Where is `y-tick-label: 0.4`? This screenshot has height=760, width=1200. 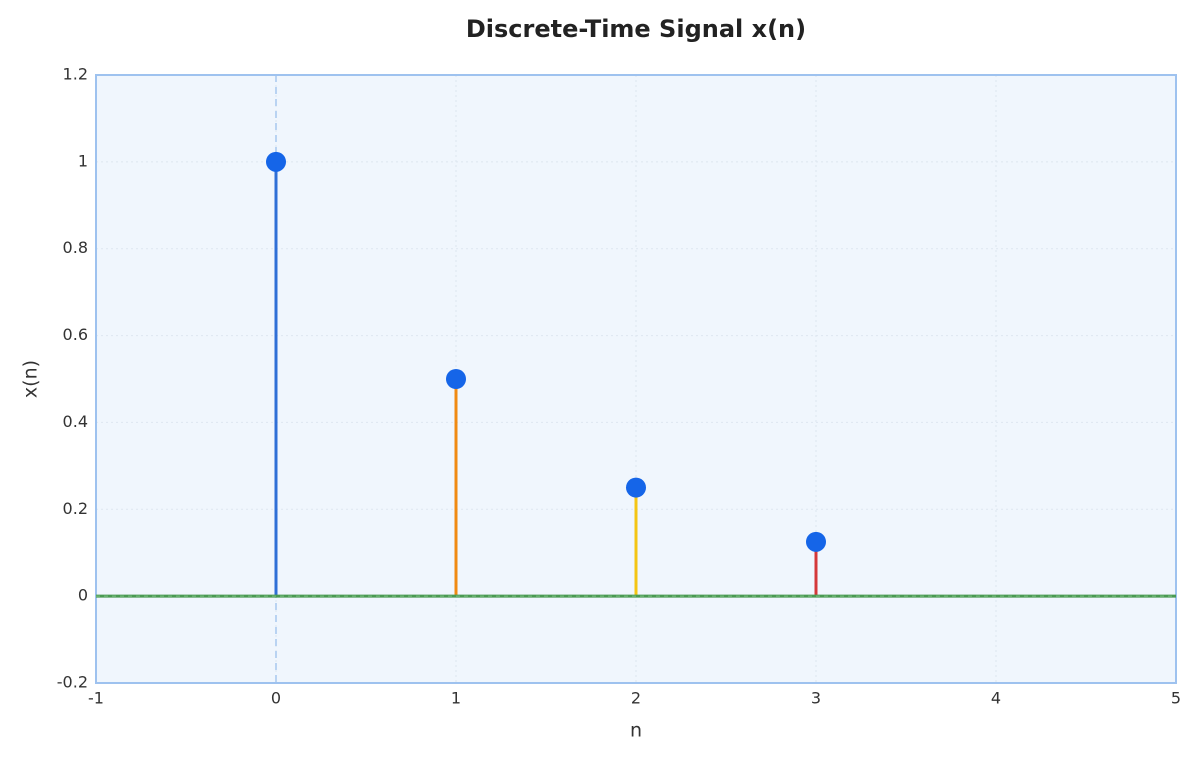 y-tick-label: 0.4 is located at coordinates (75, 421).